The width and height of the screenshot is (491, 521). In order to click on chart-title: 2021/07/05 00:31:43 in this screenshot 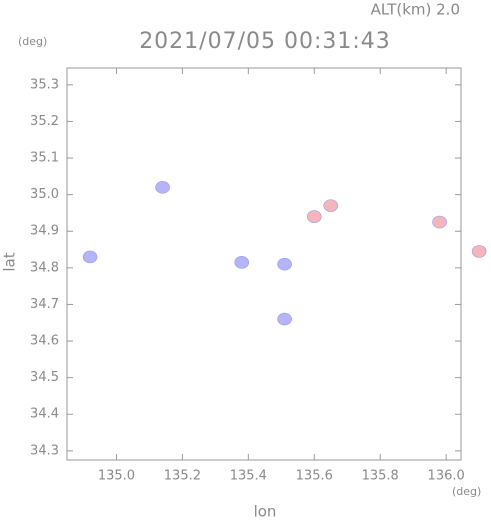, I will do `click(265, 41)`.